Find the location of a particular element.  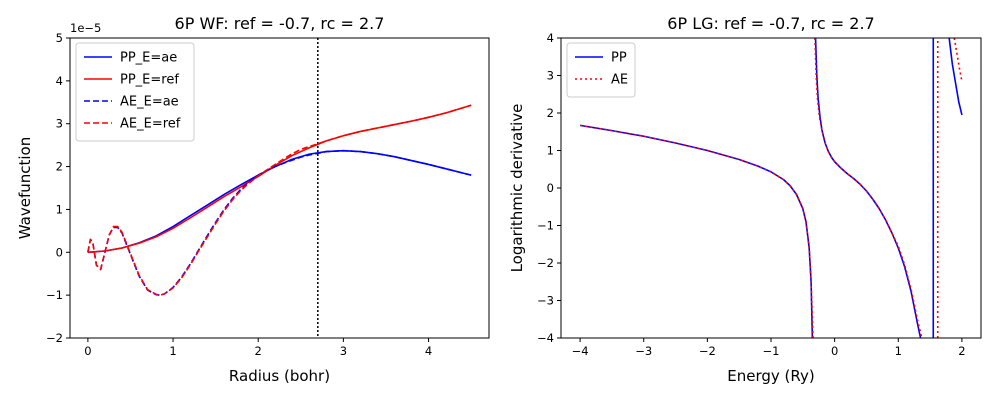

lg-y-axis: −4 −3 −2 −1 0 1 2 3 4 is located at coordinates (549, 188).